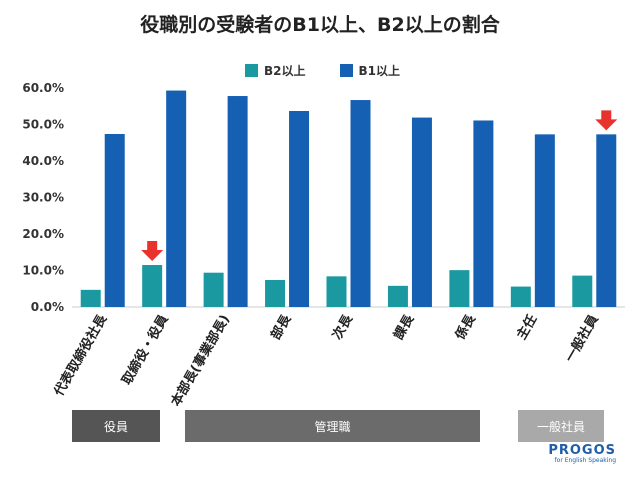 The height and width of the screenshot is (480, 640). What do you see at coordinates (43, 125) in the screenshot?
I see `y-tick-label: 50.0%` at bounding box center [43, 125].